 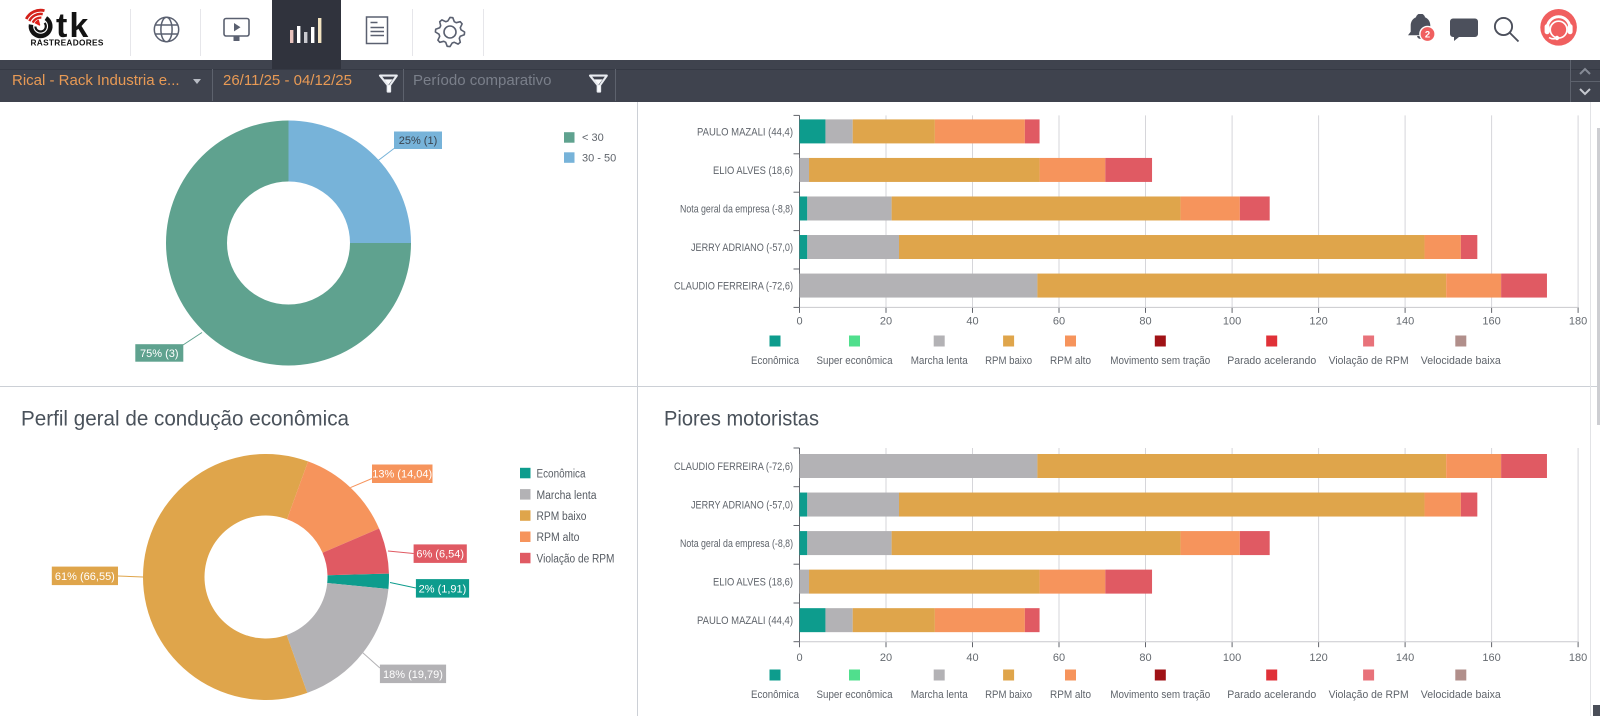 What do you see at coordinates (73, 26) in the screenshot?
I see `svg-text: tk` at bounding box center [73, 26].